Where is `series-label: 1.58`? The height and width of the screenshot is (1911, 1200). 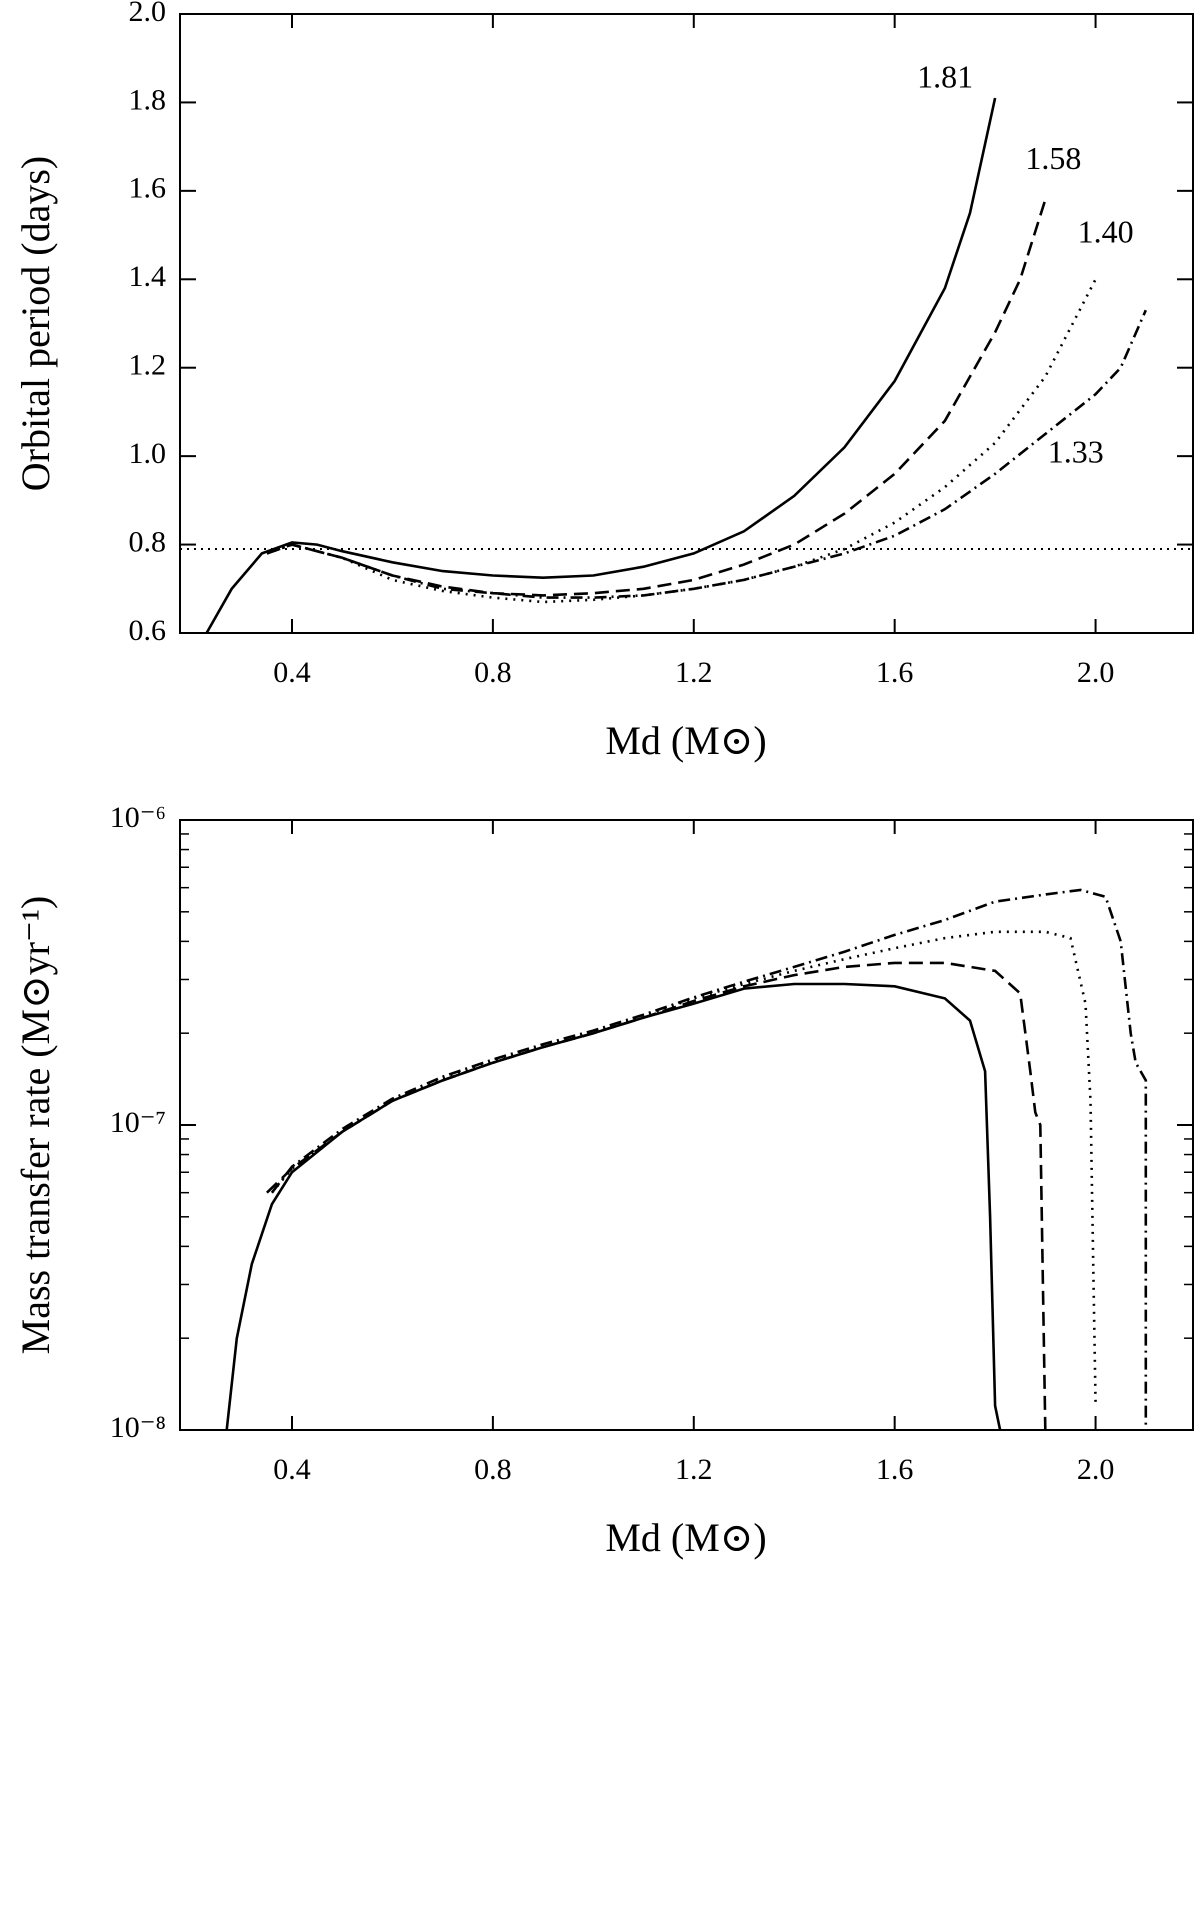 series-label: 1.58 is located at coordinates (1053, 158).